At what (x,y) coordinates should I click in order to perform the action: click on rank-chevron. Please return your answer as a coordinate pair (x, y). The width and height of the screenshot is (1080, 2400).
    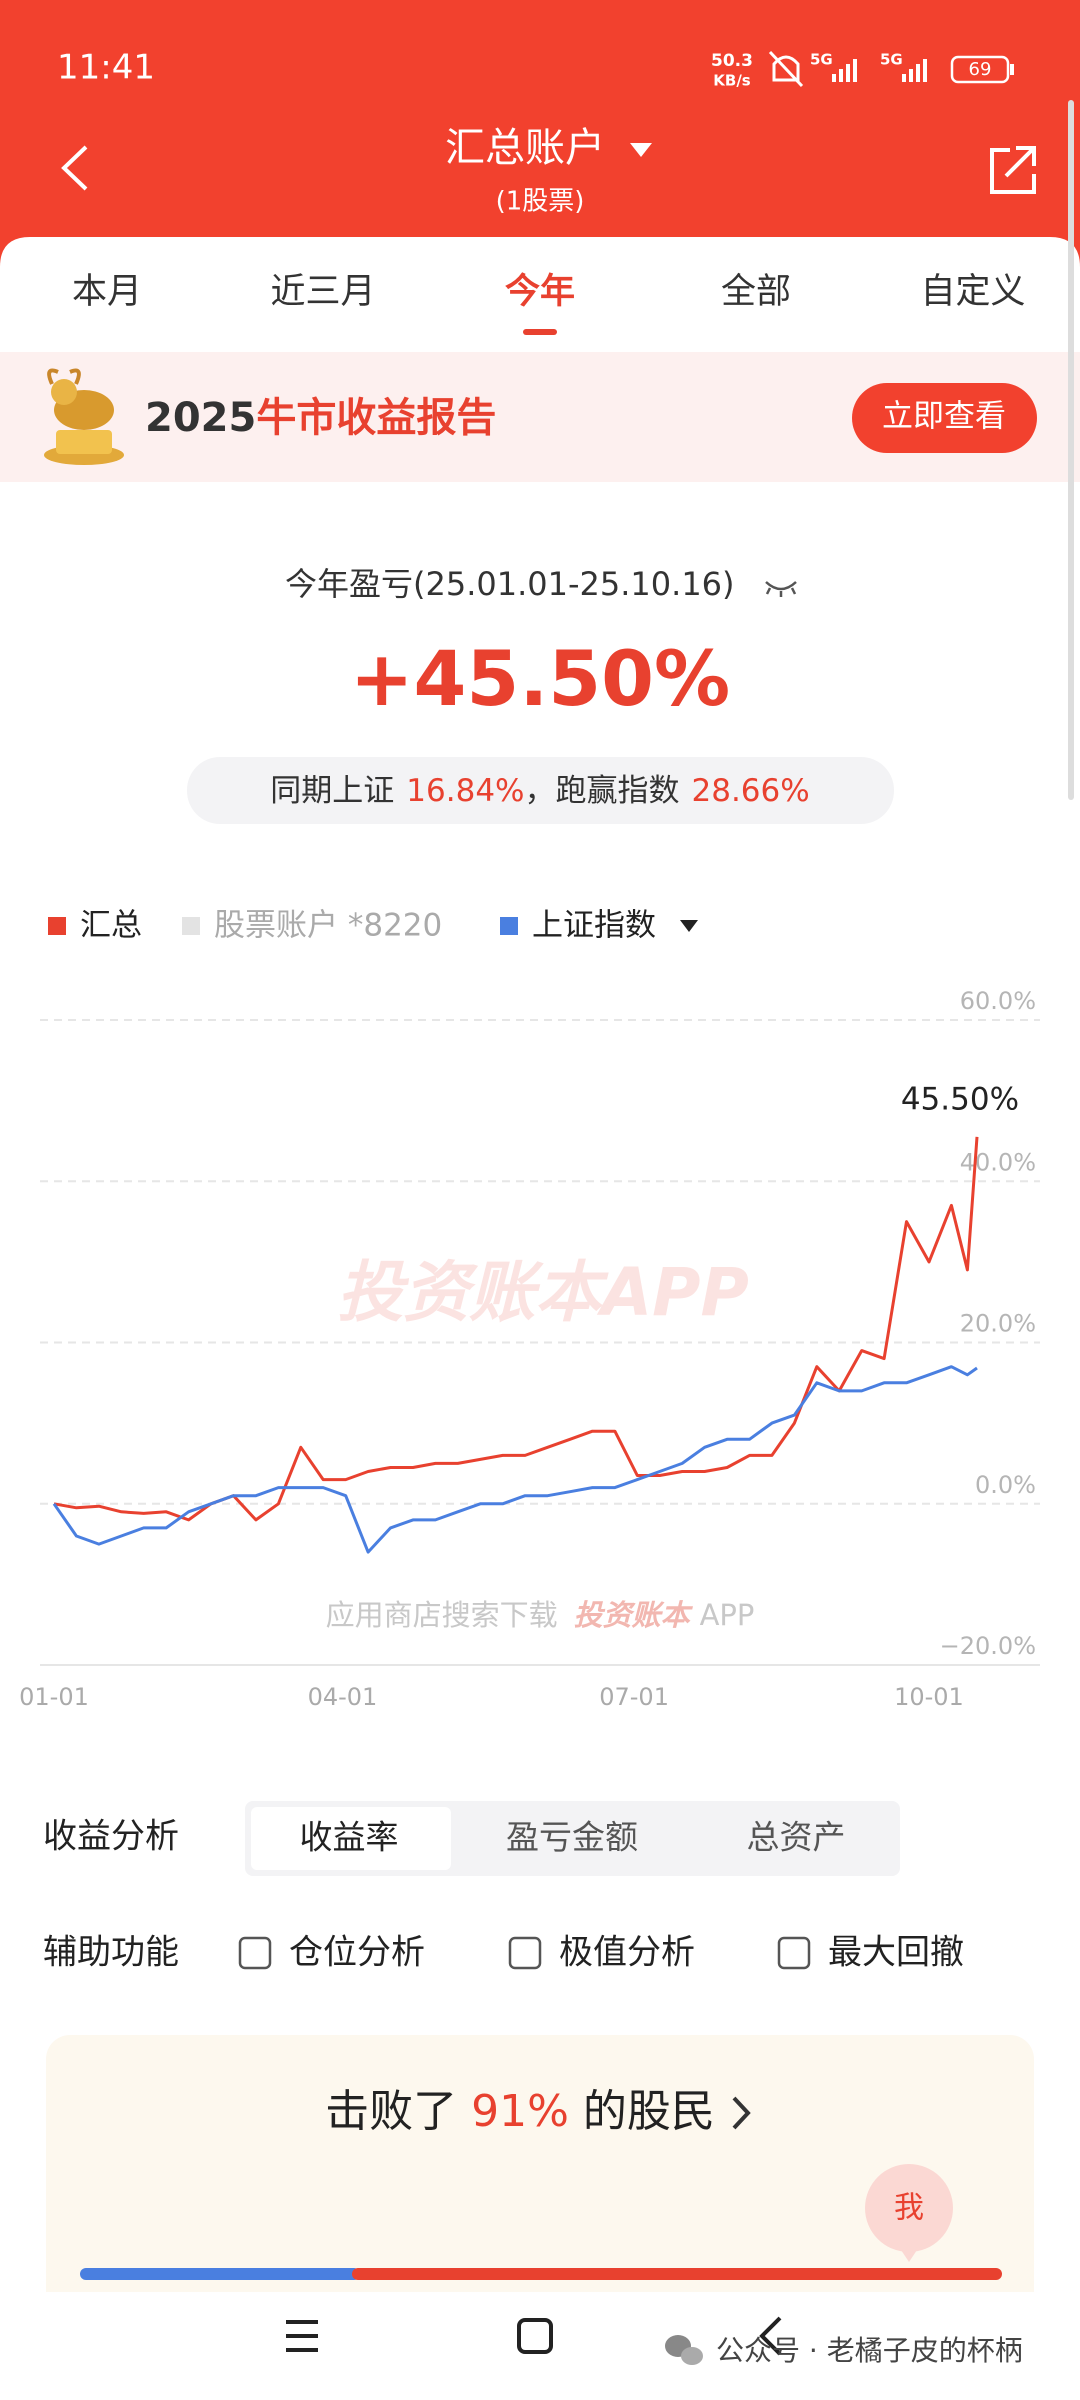
    Looking at the image, I should click on (741, 2113).